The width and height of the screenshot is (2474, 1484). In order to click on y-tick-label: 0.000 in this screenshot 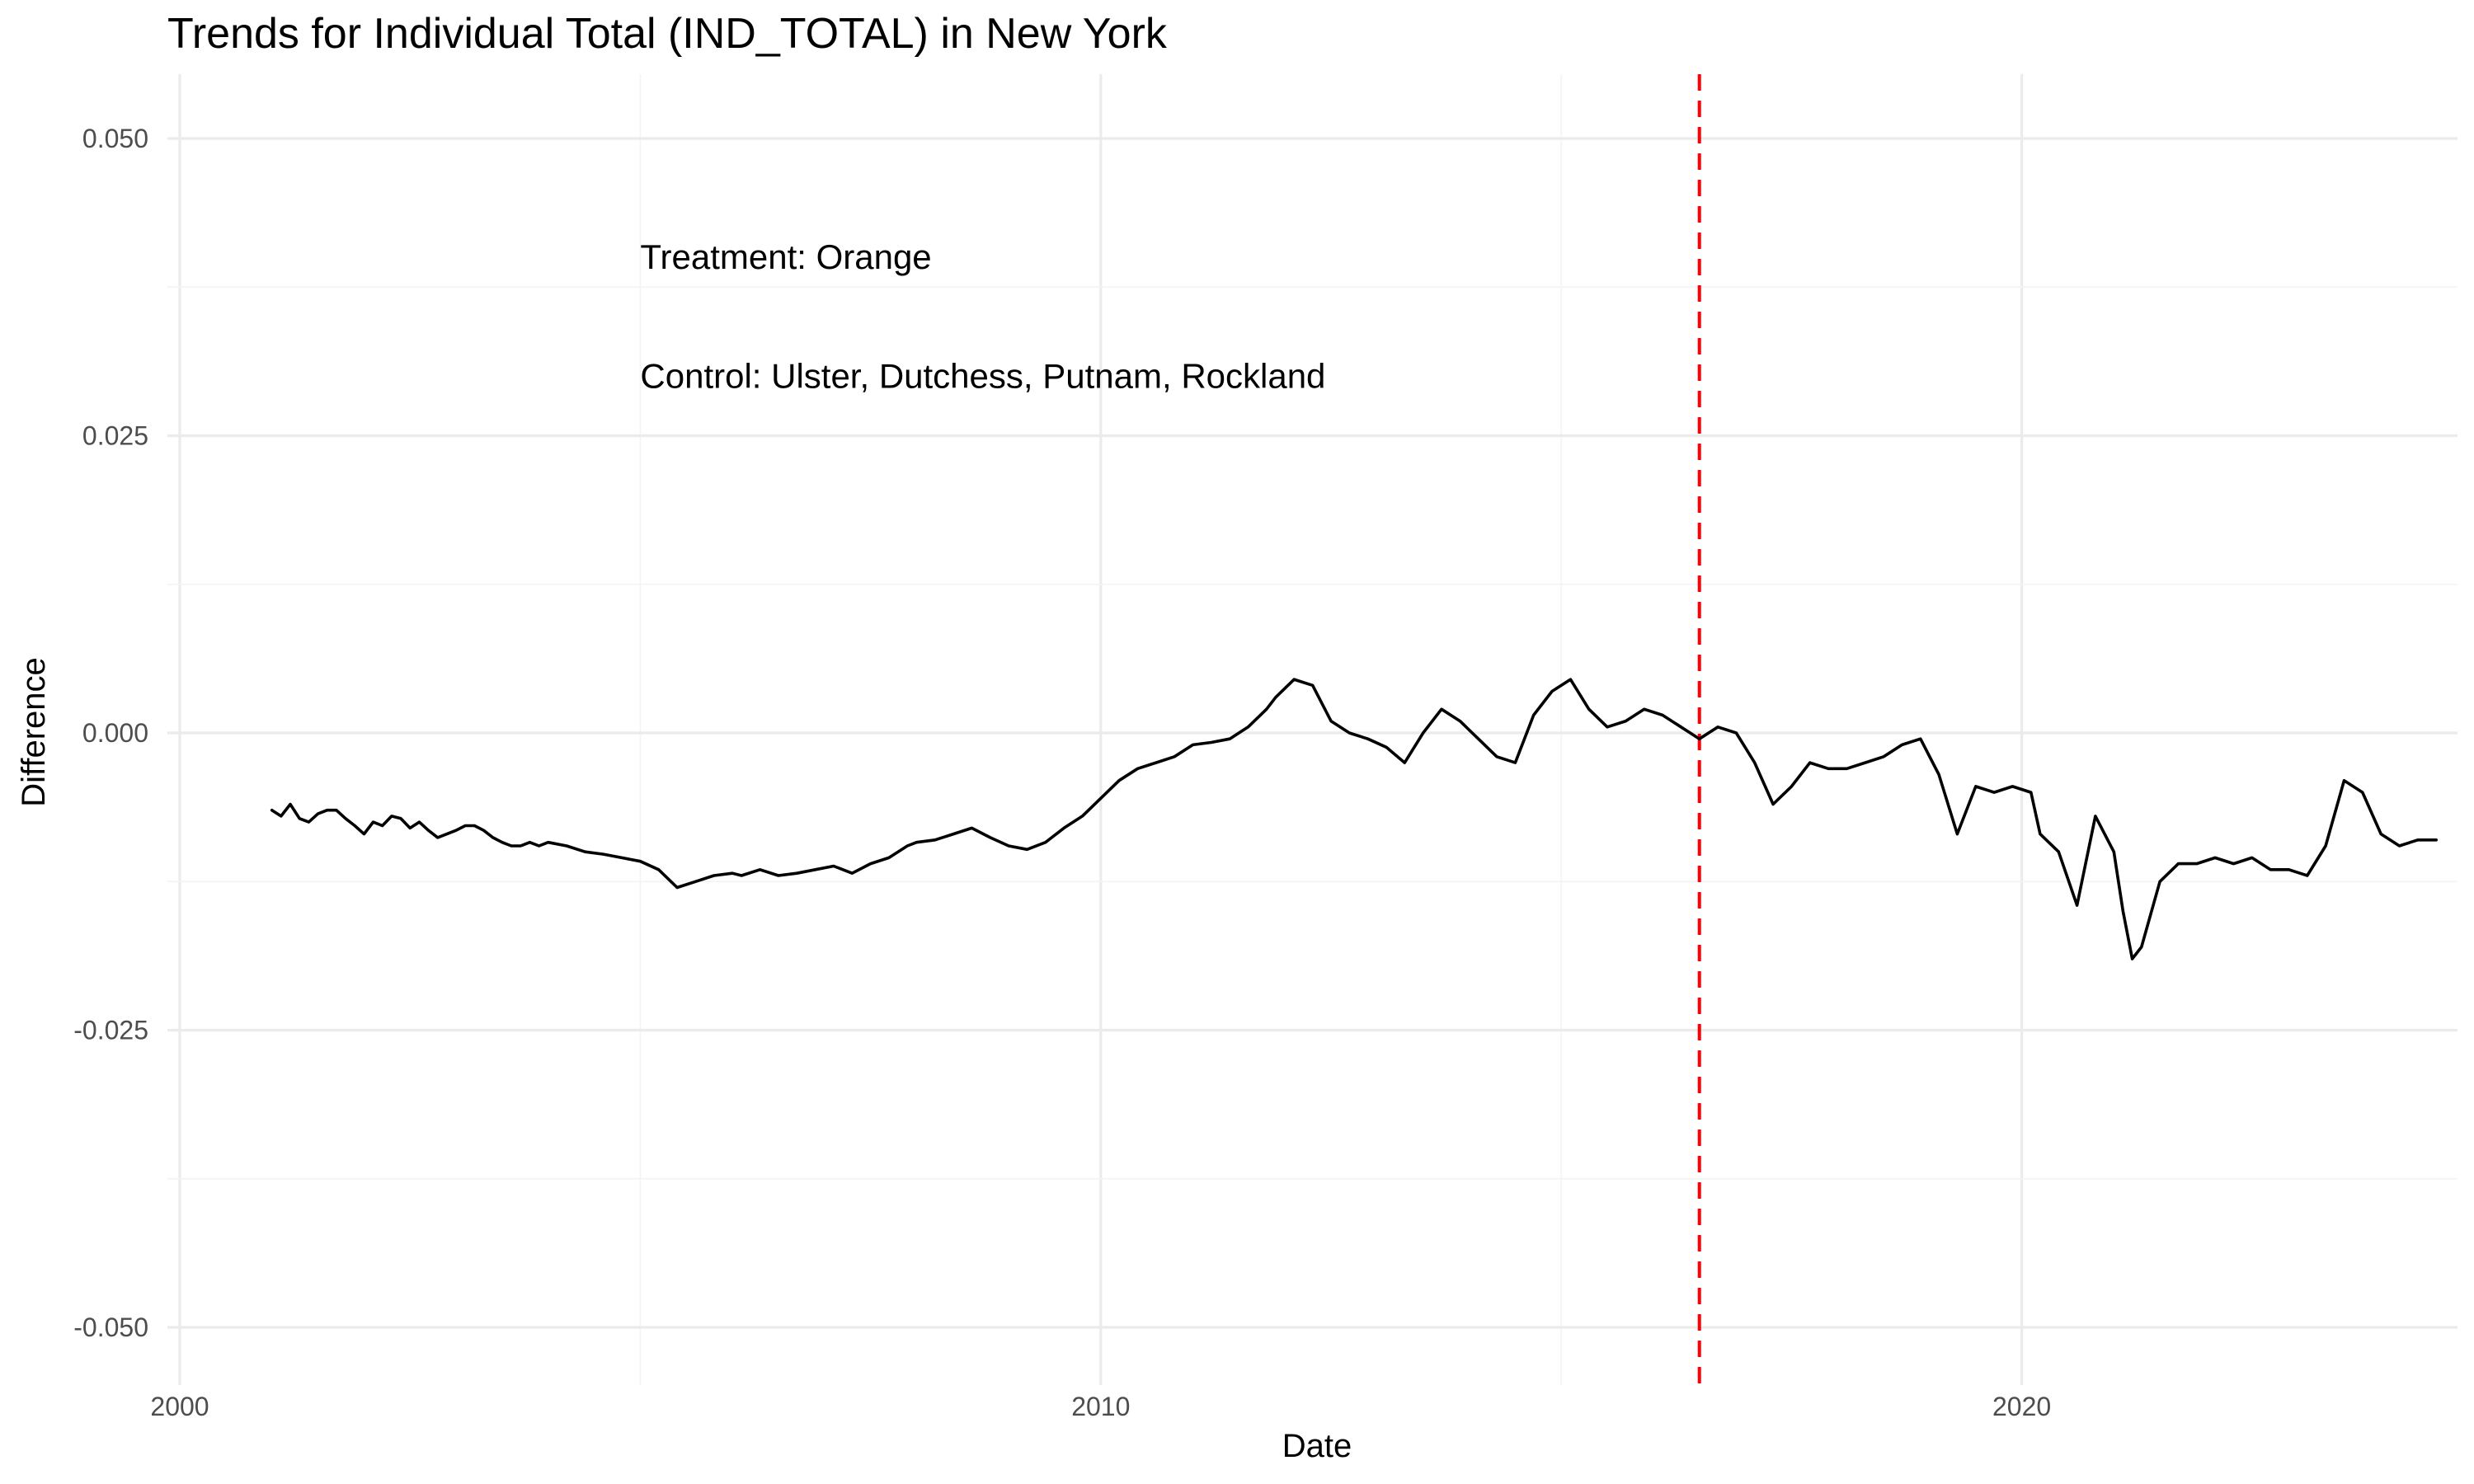, I will do `click(115, 733)`.